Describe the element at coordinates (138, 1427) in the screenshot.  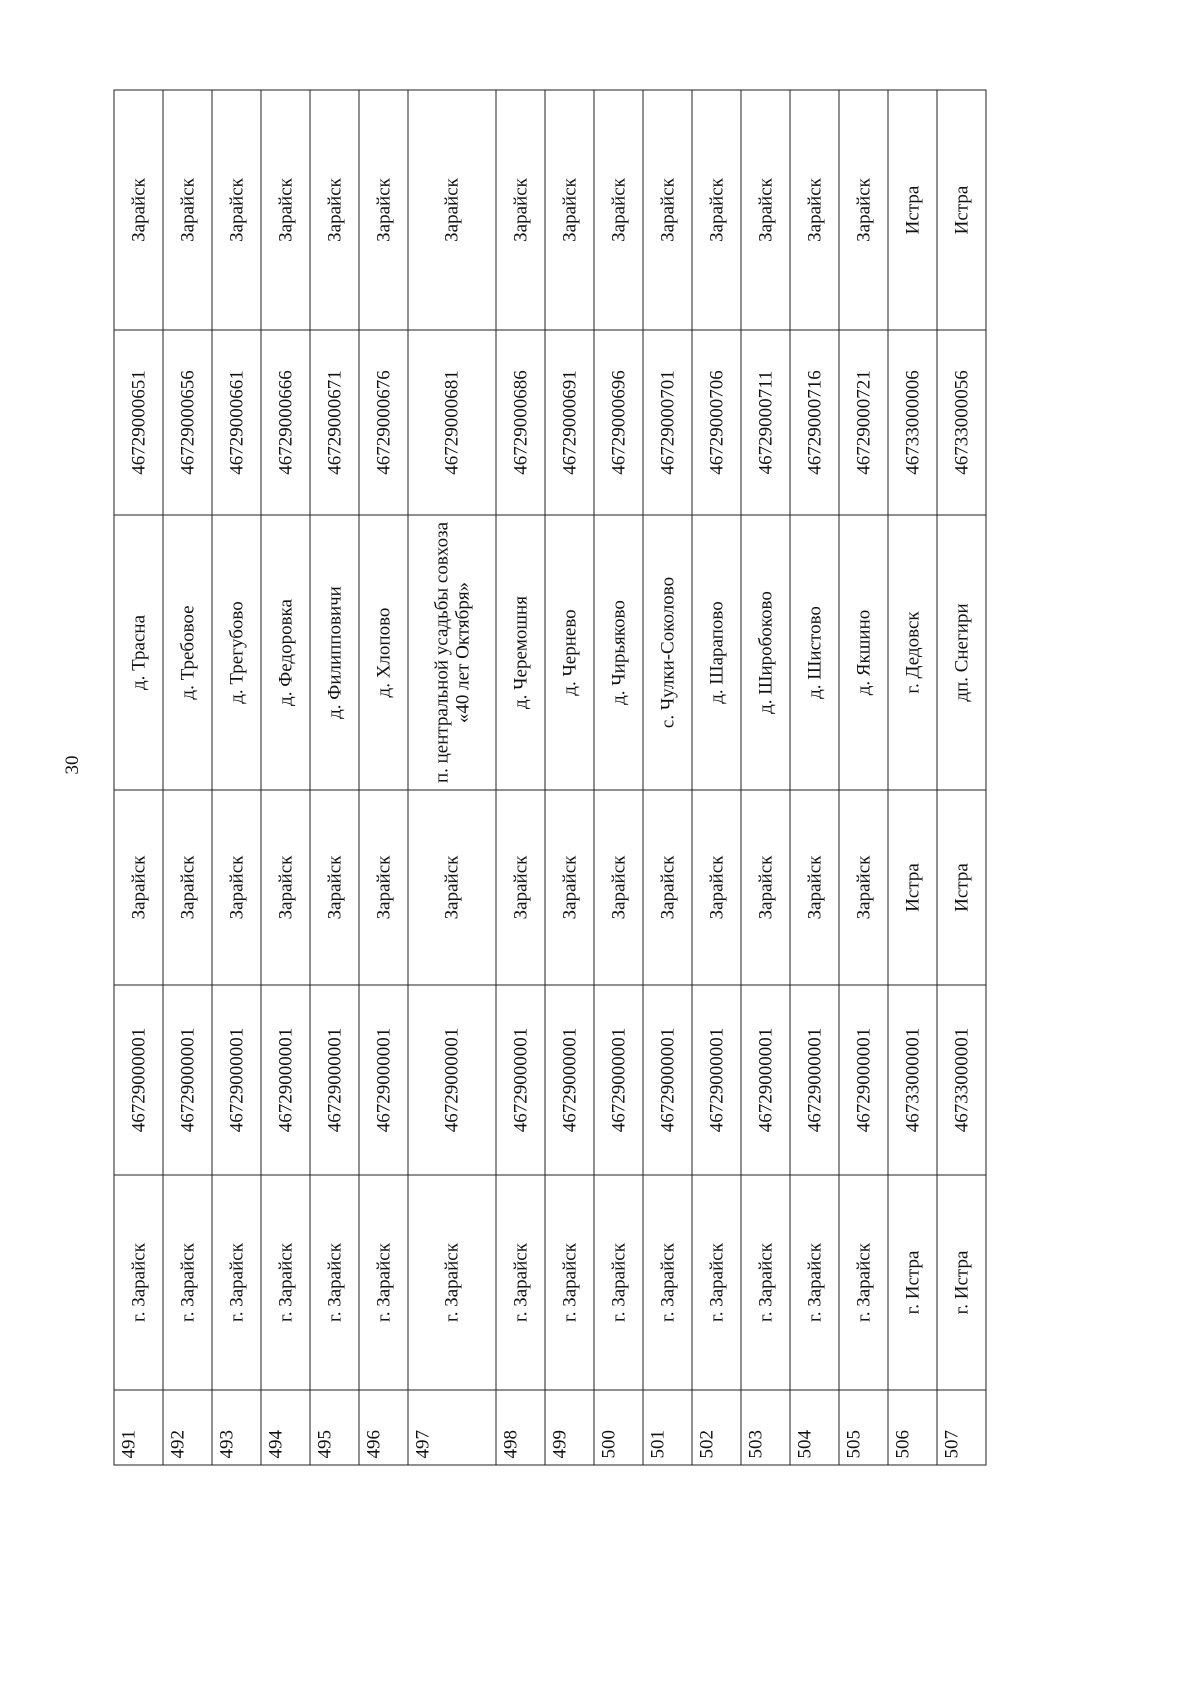
I see `row-number-cell: 491` at that location.